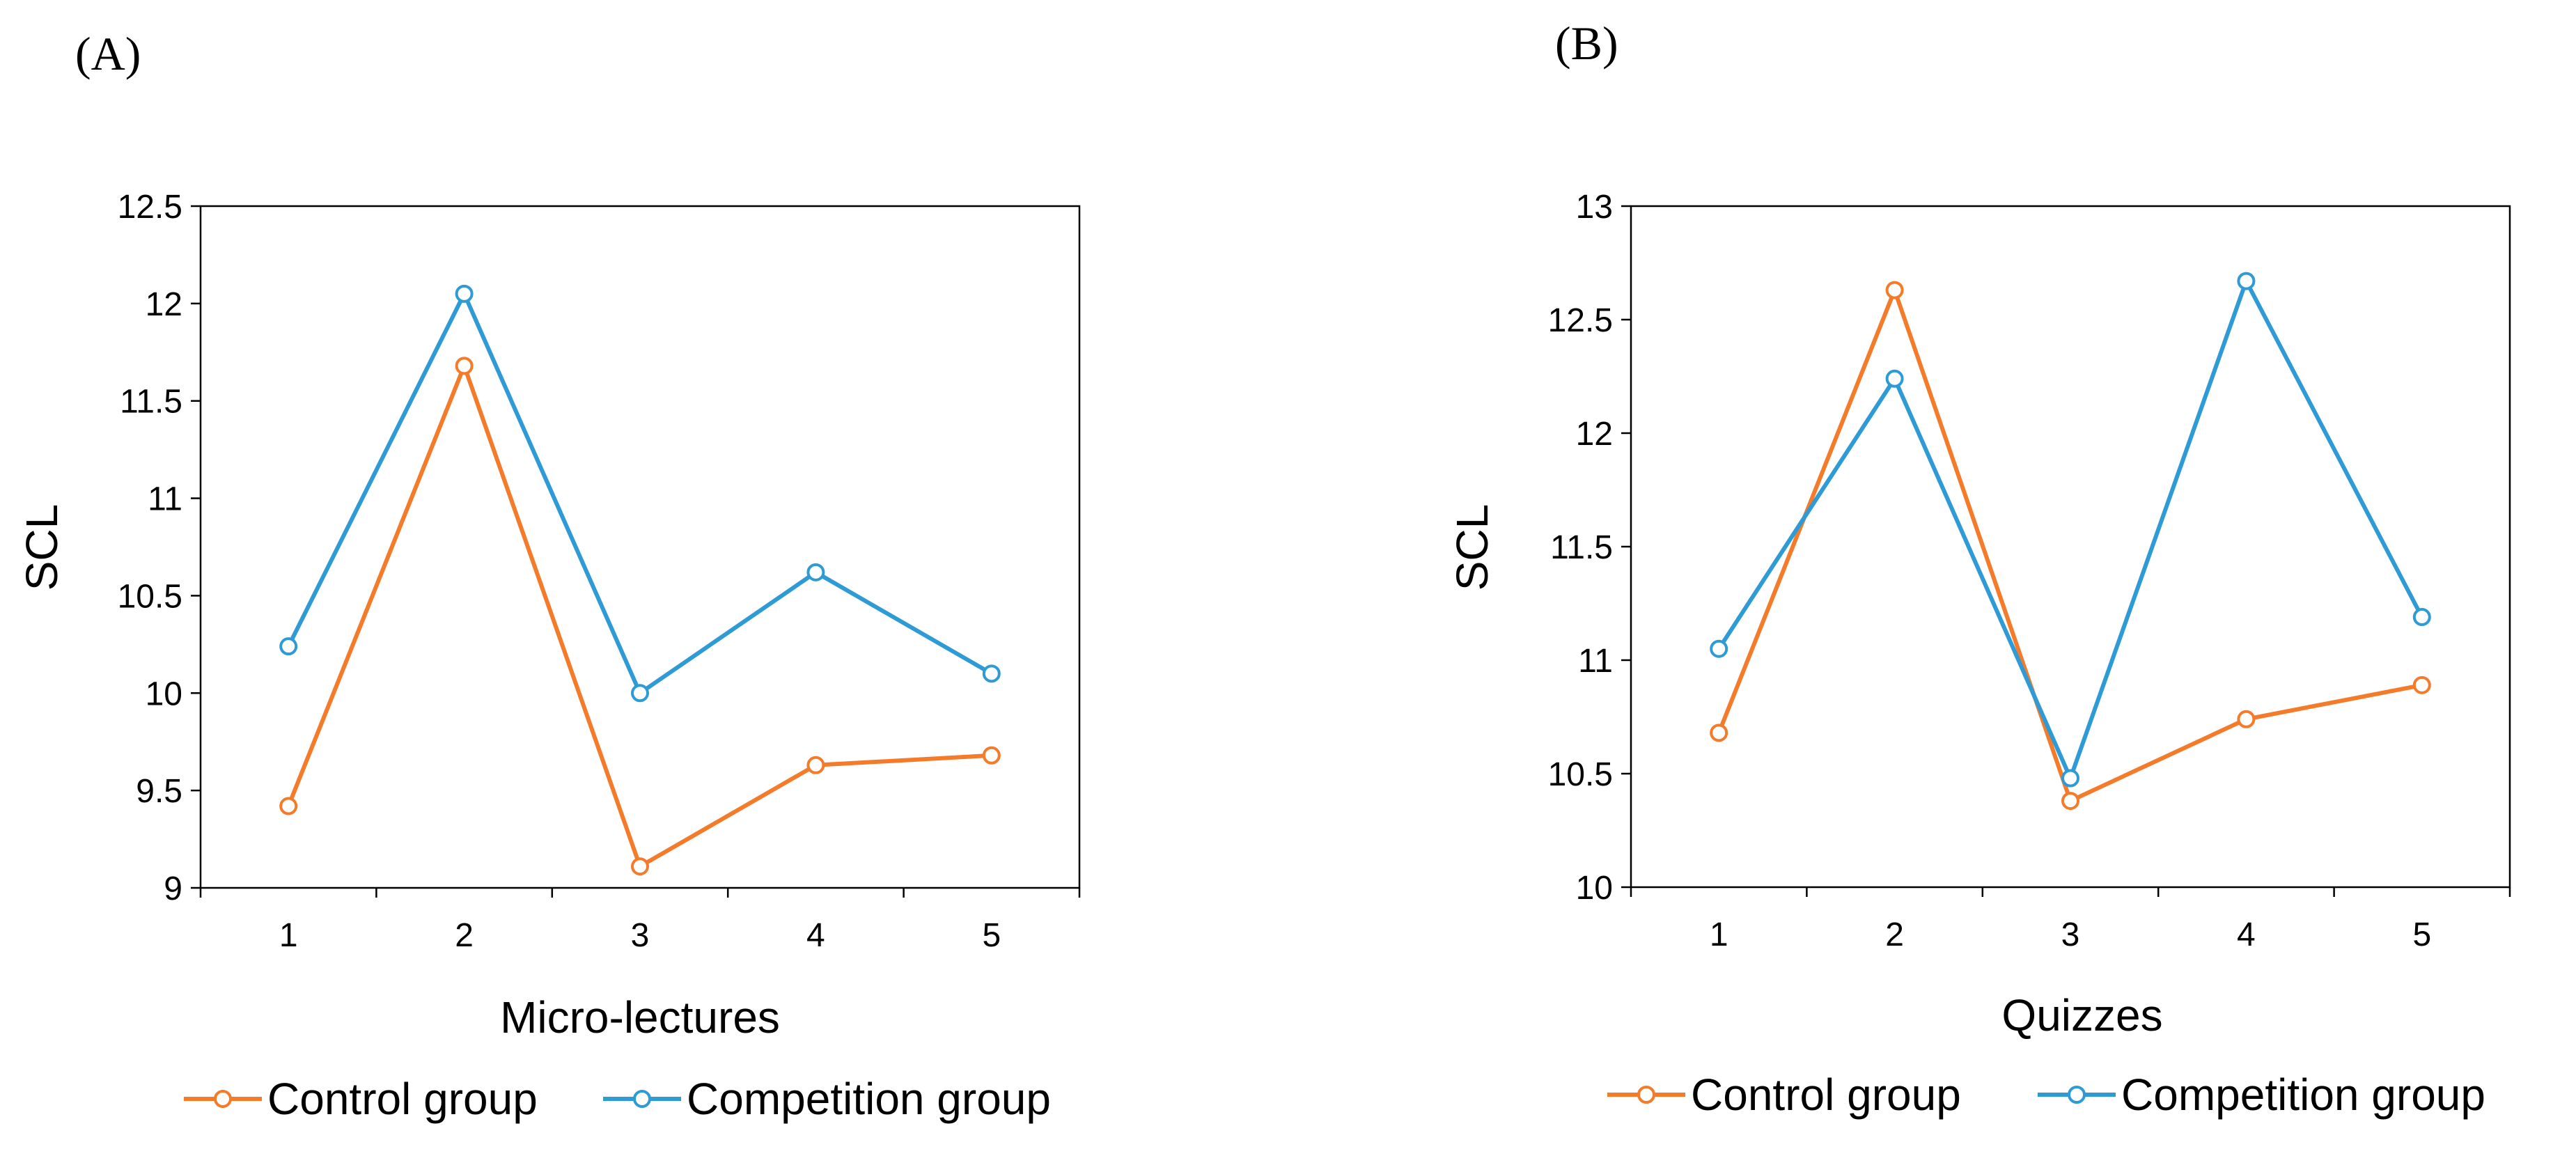  I want to click on legend-b: Control group Competition group, so click(2046, 1095).